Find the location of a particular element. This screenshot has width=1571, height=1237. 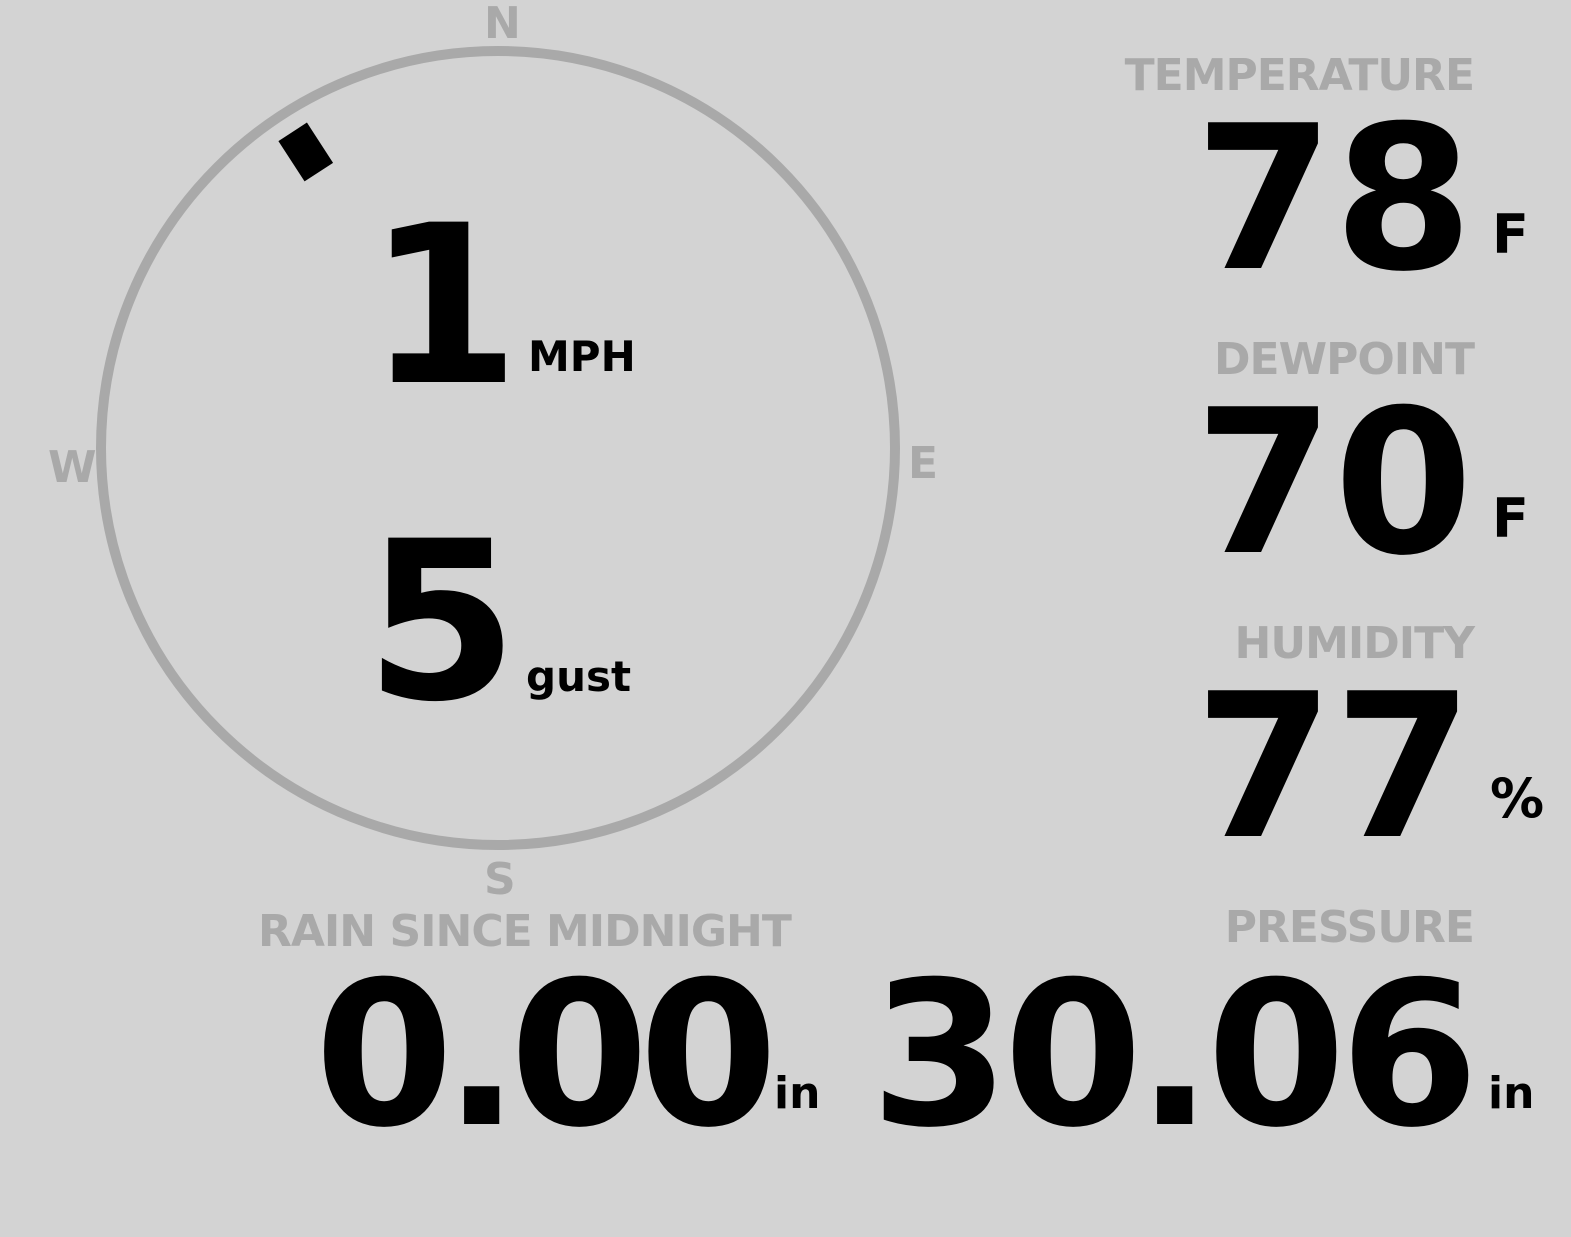

dewpoint-label: DEWPOINT is located at coordinates (1344, 359).